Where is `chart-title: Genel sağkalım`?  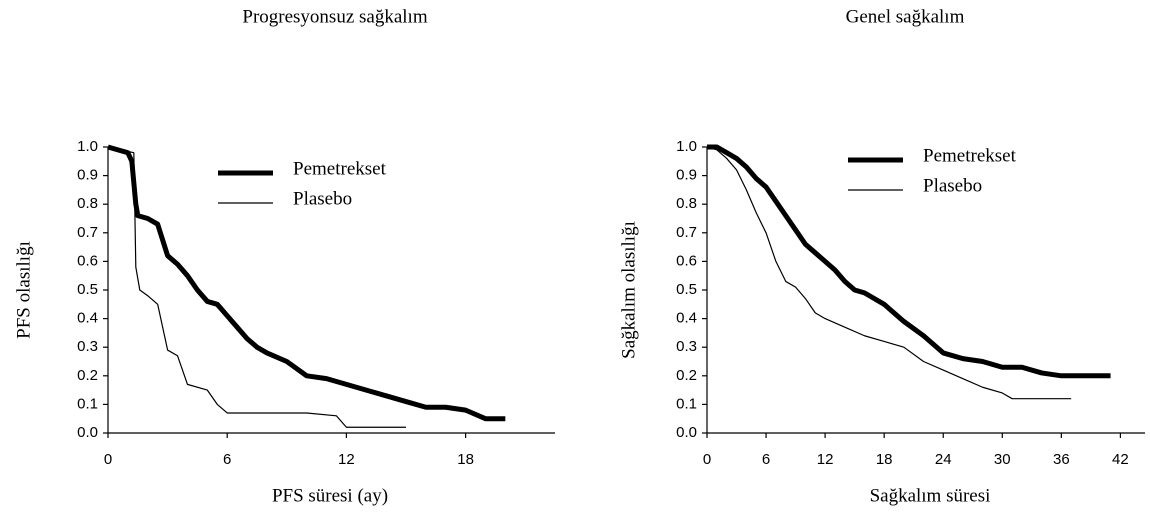
chart-title: Genel sağkalım is located at coordinates (905, 16).